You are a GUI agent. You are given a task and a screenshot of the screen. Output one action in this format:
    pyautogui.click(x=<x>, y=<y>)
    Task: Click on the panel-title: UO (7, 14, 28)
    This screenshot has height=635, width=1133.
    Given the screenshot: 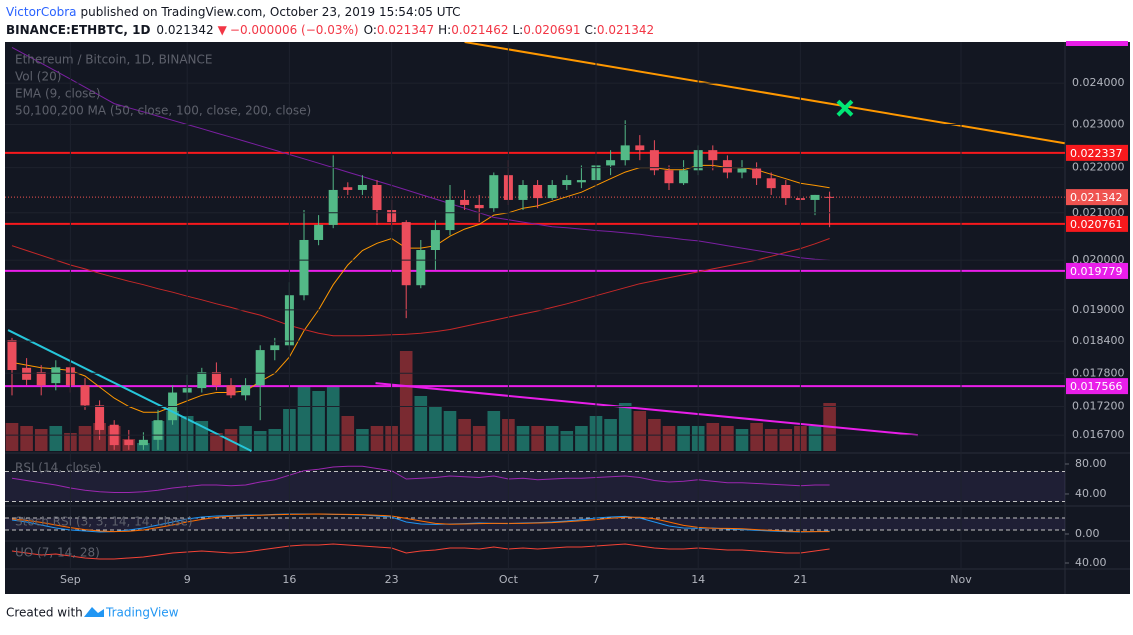 What is the action you would take?
    pyautogui.click(x=57, y=553)
    